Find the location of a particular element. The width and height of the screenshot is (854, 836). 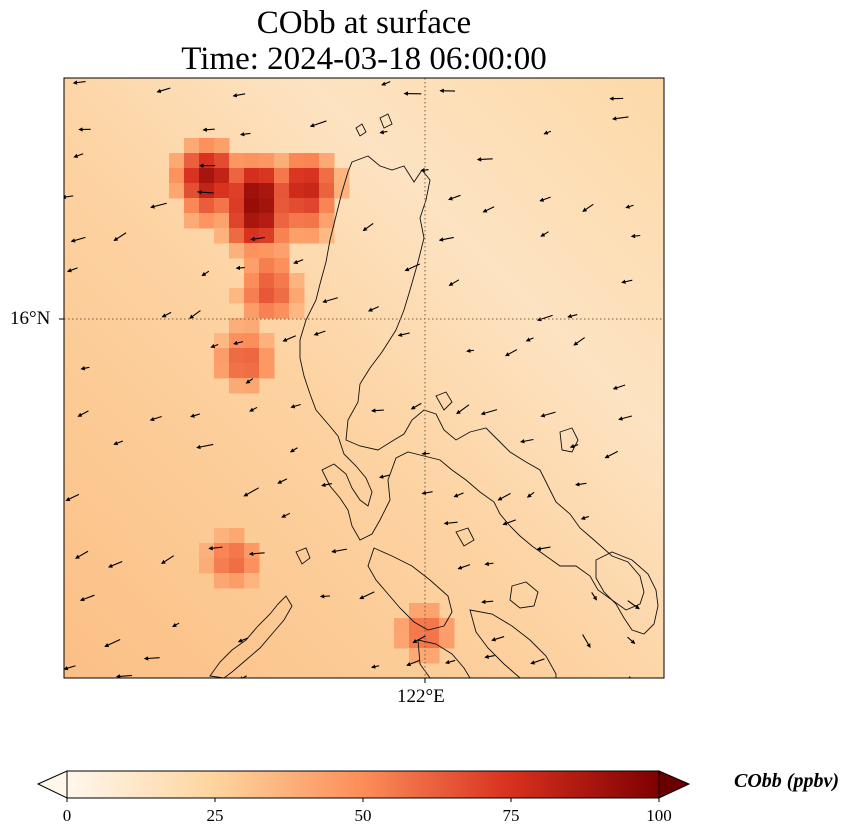

colorbar-tick-label: 0 is located at coordinates (67, 815).